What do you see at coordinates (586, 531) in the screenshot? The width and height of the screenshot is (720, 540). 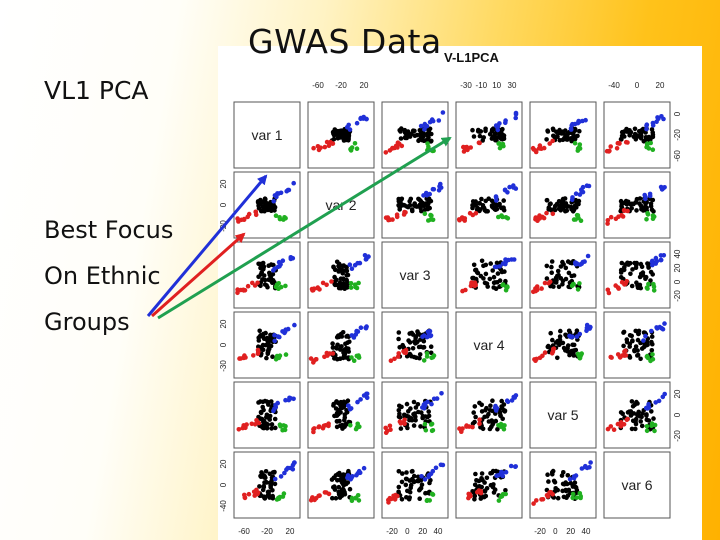 I see `axis-tick-label: 40` at bounding box center [586, 531].